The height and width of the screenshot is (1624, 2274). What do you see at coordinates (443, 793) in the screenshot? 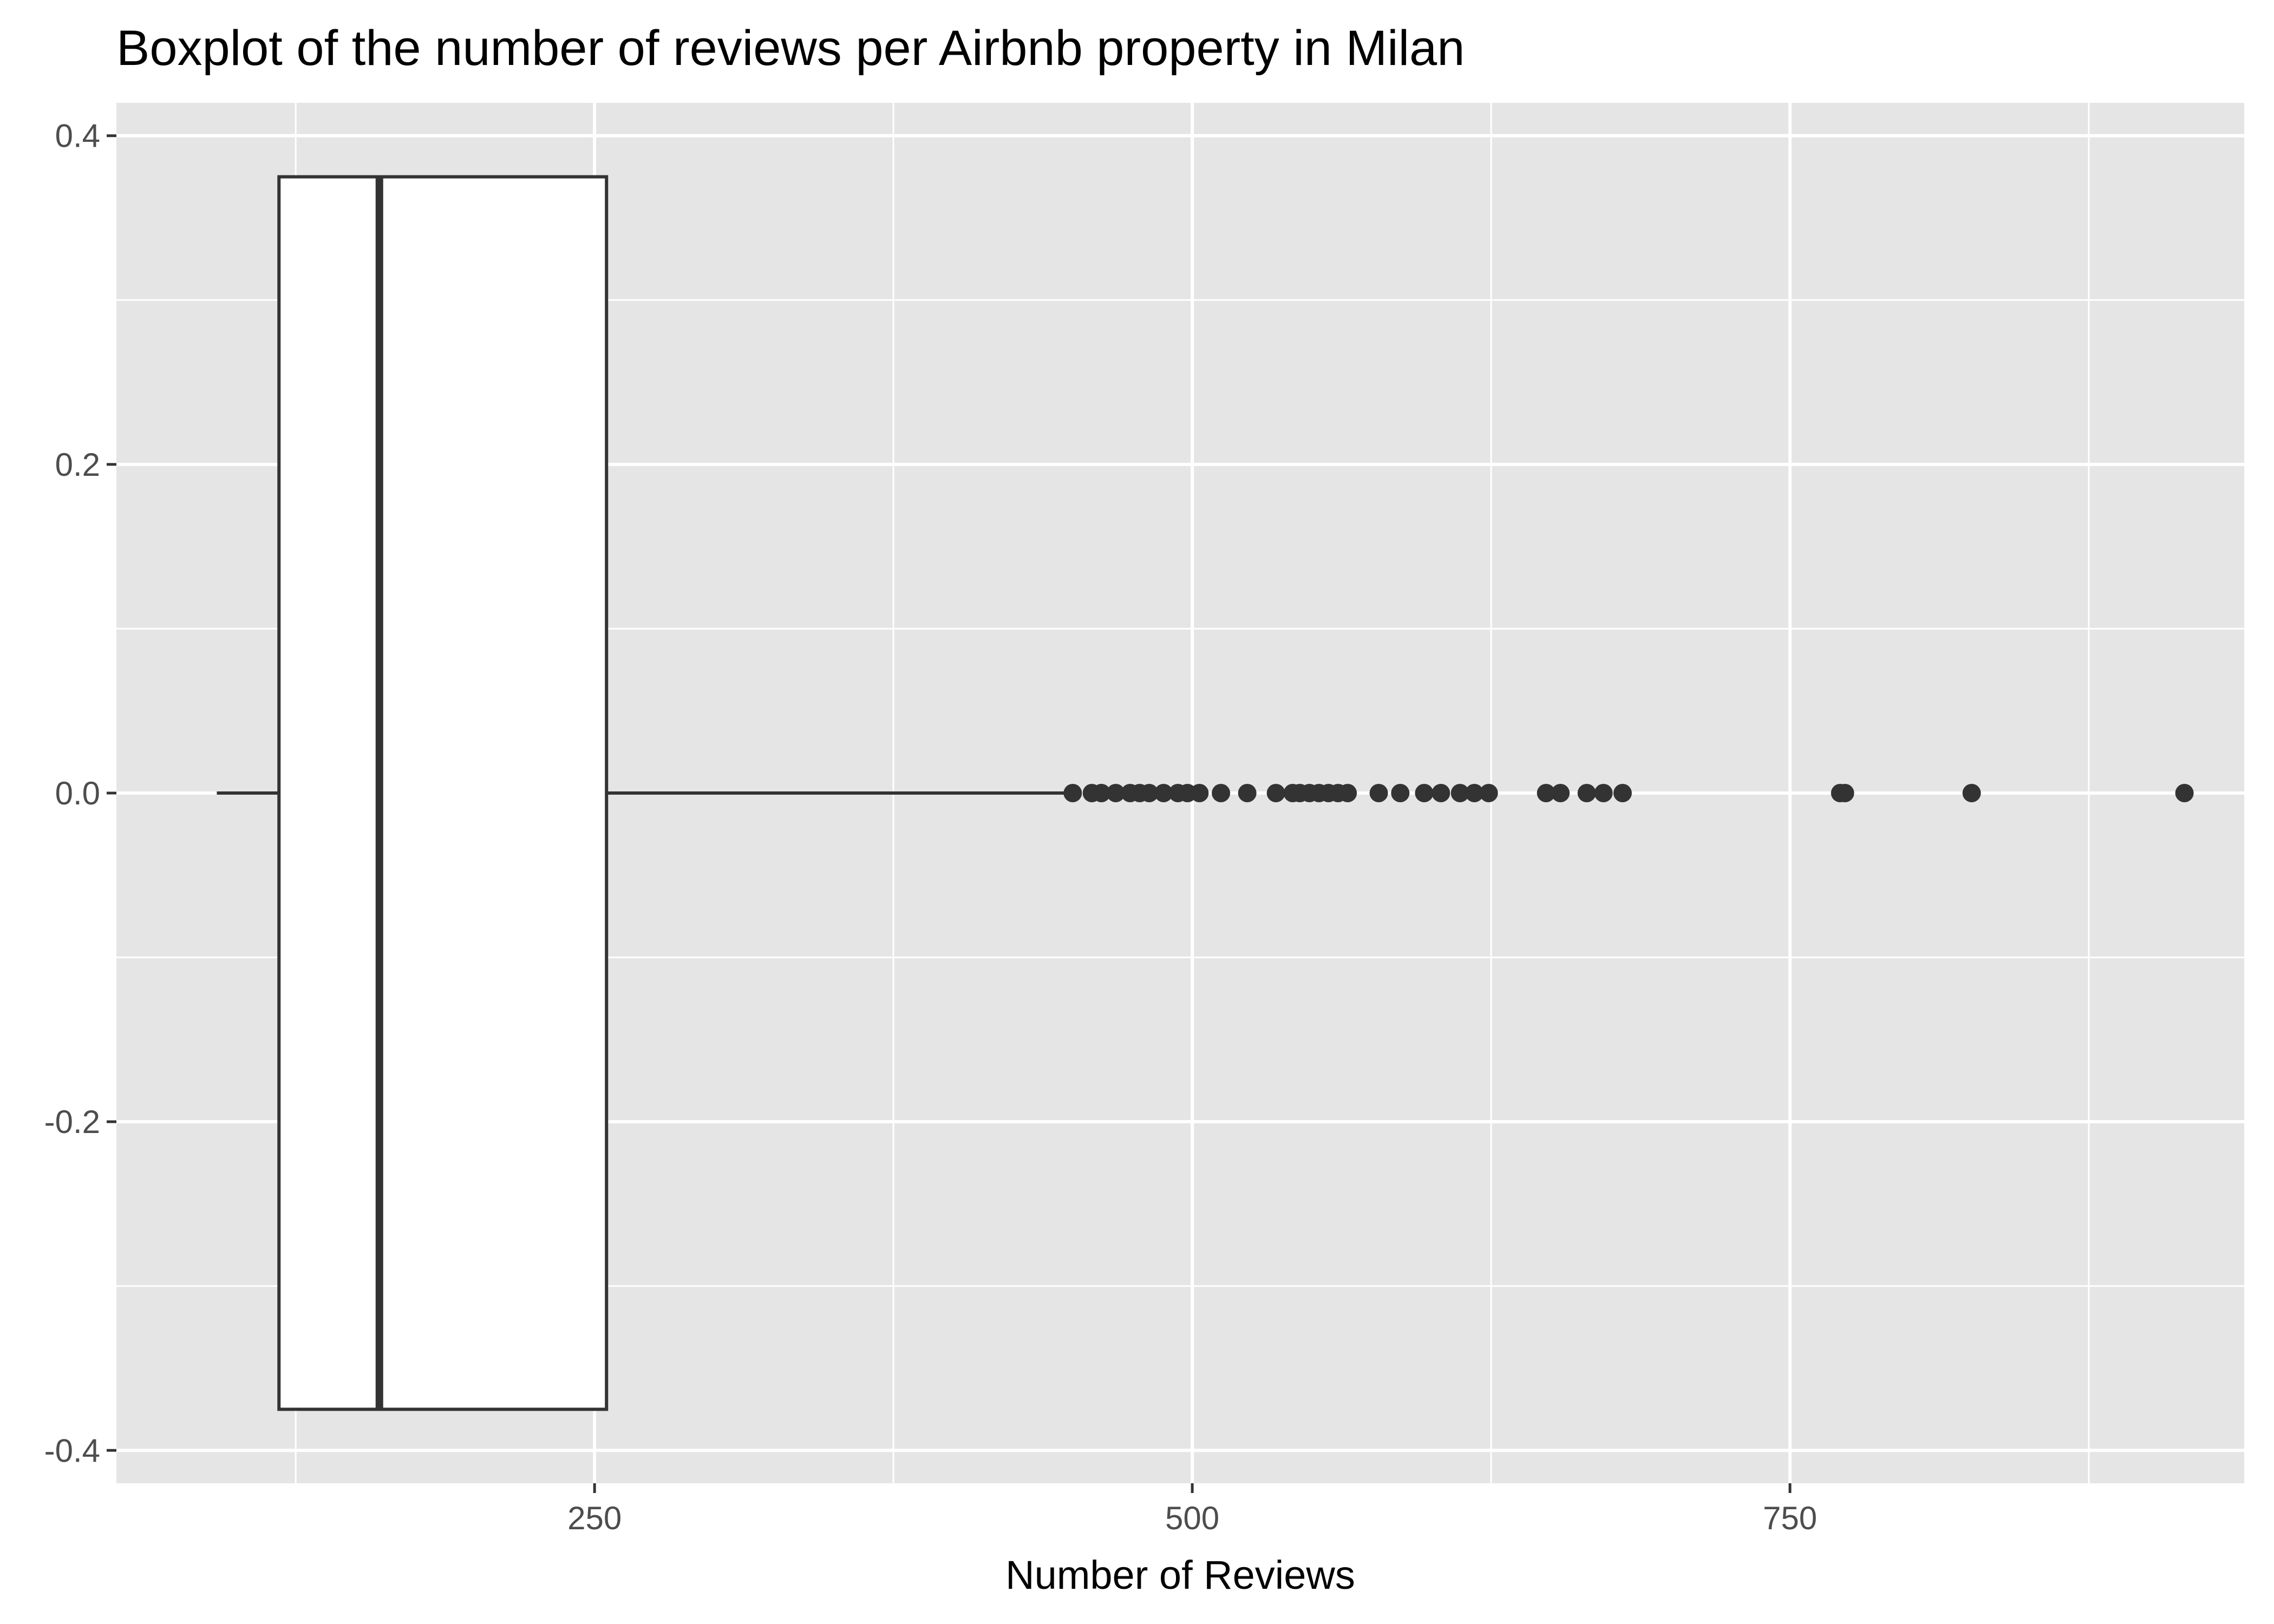
I see `interquartile-box` at bounding box center [443, 793].